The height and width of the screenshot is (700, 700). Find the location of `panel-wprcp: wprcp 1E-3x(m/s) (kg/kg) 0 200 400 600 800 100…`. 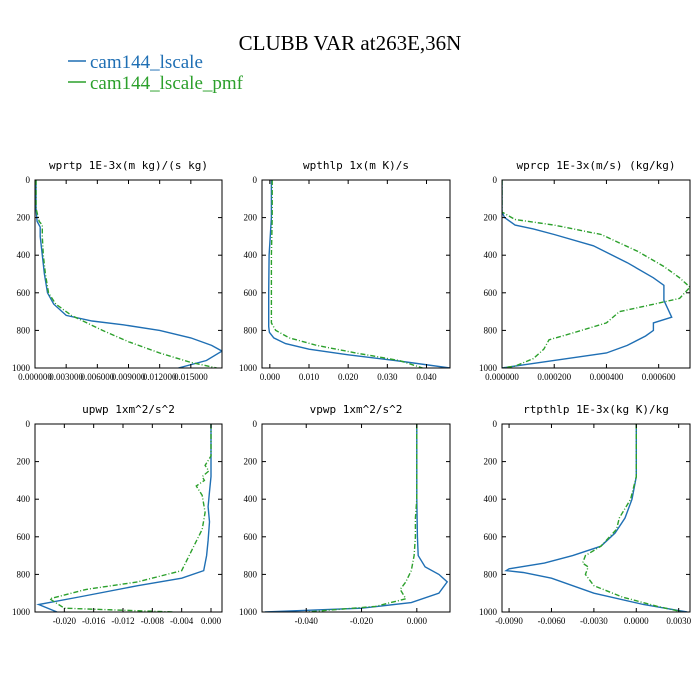

panel-wprcp: wprcp 1E-3x(m/s) (kg/kg) 0 200 400 600 800 100… is located at coordinates (585, 270).